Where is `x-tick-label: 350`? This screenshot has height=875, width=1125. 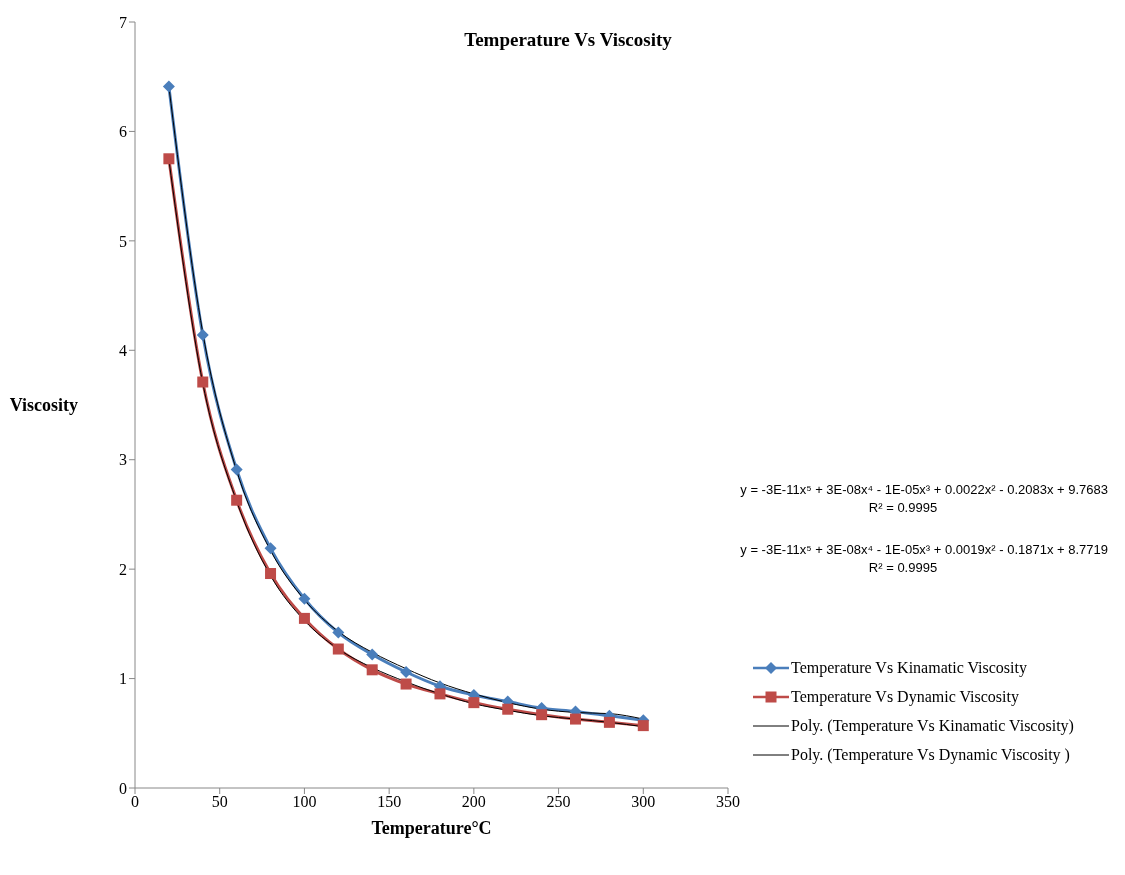 x-tick-label: 350 is located at coordinates (728, 802).